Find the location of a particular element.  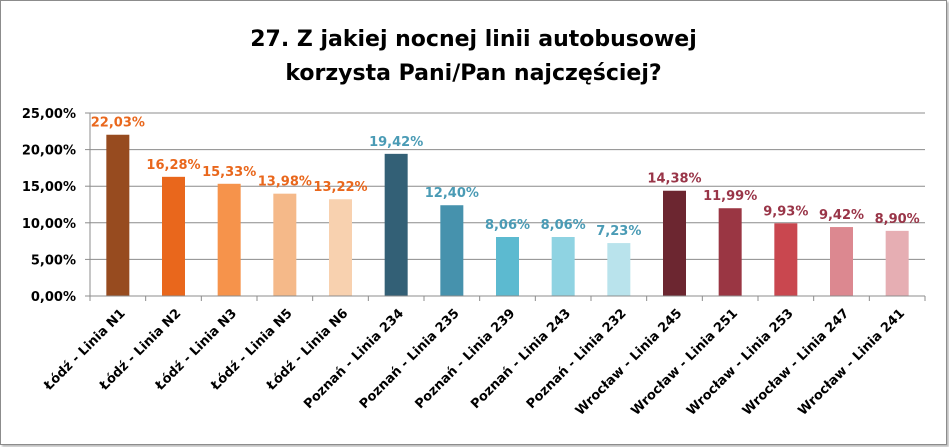

data-label: 16,28% is located at coordinates (173, 165).